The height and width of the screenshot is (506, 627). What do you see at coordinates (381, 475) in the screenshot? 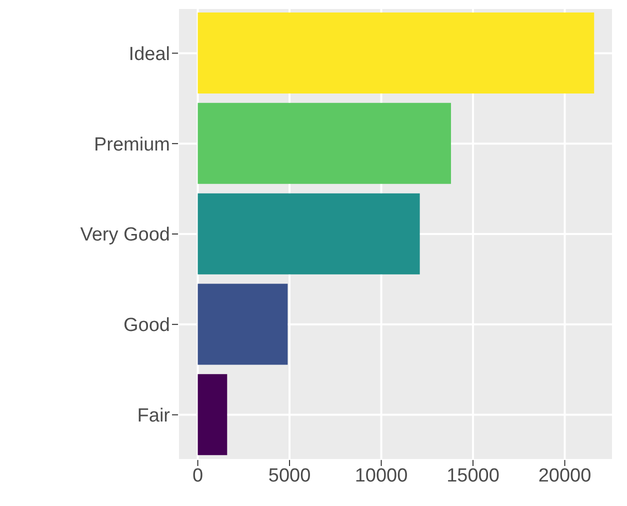
I see `x-tick-label: 10000` at bounding box center [381, 475].